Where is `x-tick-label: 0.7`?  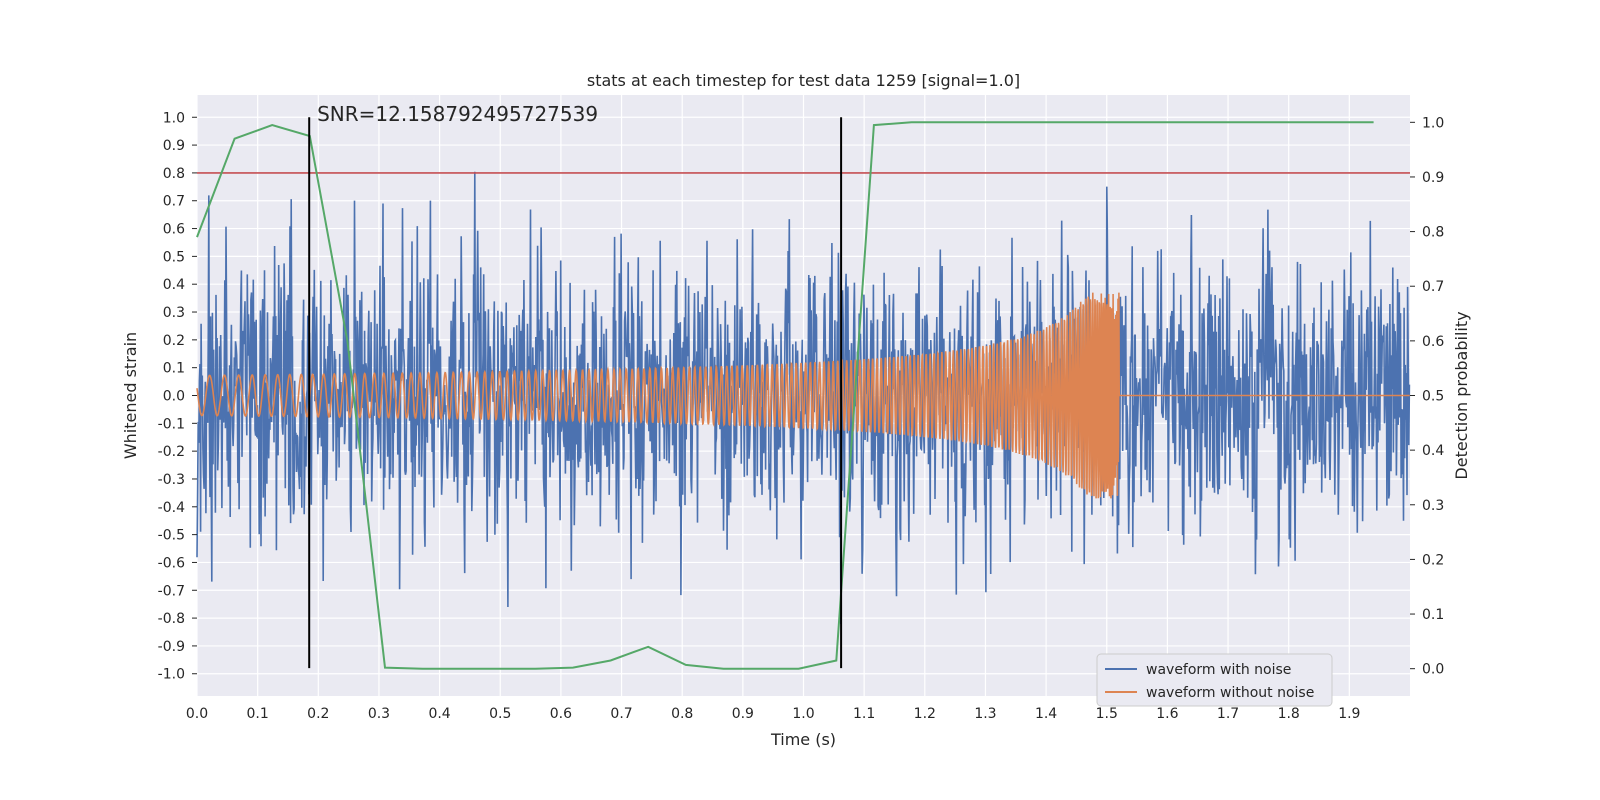 x-tick-label: 0.7 is located at coordinates (621, 714).